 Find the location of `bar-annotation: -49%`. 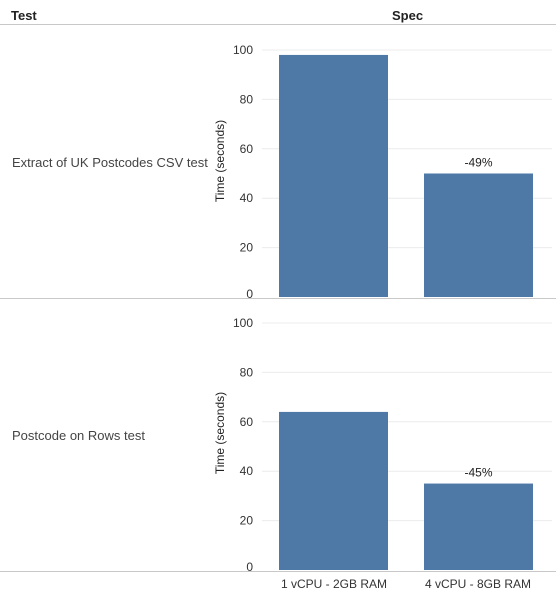

bar-annotation: -49% is located at coordinates (478, 163).